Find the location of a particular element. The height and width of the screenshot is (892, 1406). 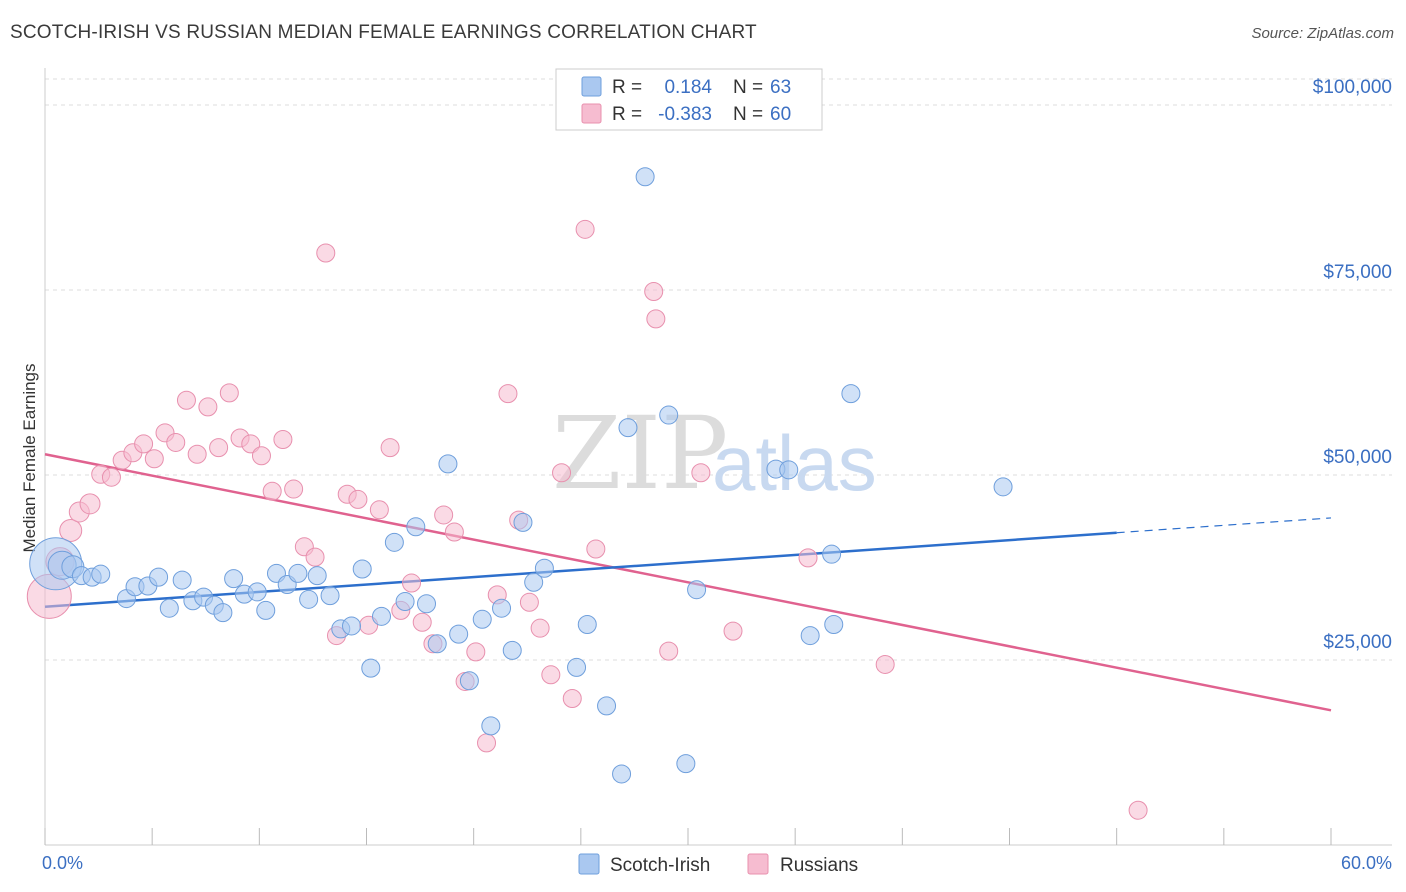

scotch-irish-trend-extension is located at coordinates (1224, 525).